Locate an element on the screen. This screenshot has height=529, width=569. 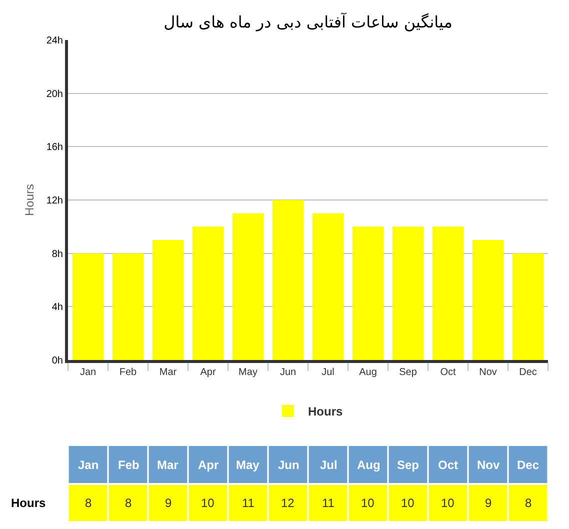
x-tick-label: Apr is located at coordinates (208, 372).